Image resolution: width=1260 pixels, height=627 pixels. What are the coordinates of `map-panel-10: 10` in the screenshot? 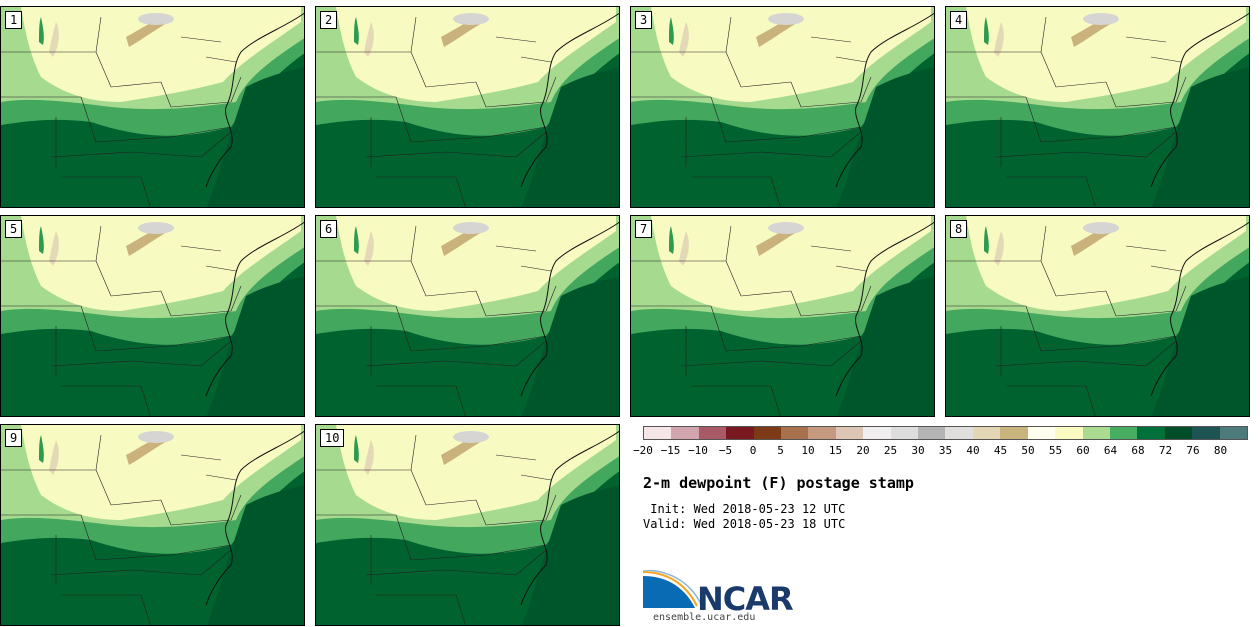 It's located at (467, 525).